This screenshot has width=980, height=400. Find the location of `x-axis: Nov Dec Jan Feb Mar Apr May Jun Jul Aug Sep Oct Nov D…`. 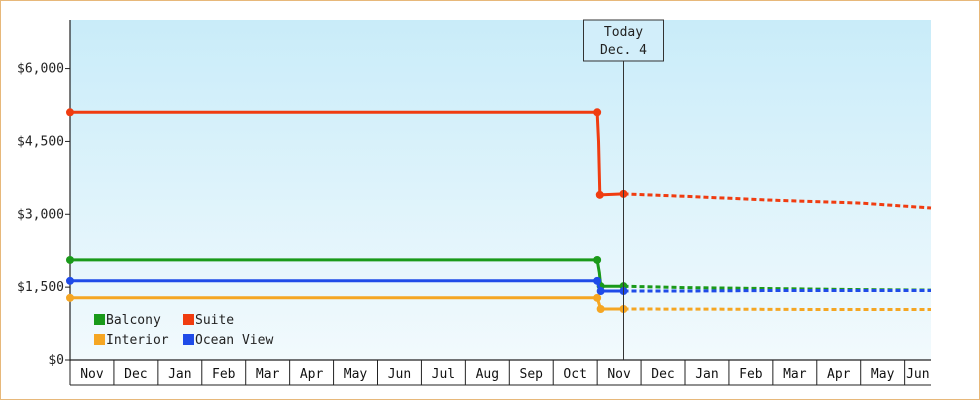

x-axis: Nov Dec Jan Feb Mar Apr May Jun Jul Aug Sep Oct Nov D… is located at coordinates (500, 372).